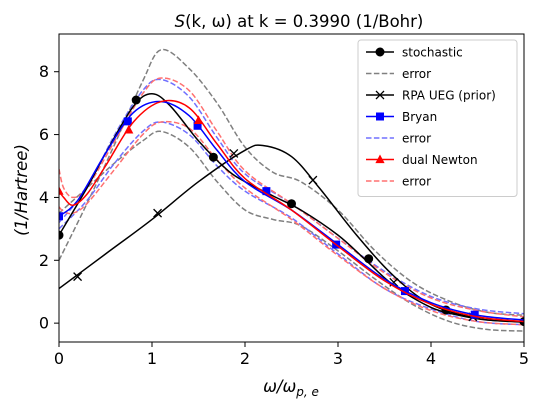  Describe the element at coordinates (59, 358) in the screenshot. I see `x-tick-label: 0` at that location.